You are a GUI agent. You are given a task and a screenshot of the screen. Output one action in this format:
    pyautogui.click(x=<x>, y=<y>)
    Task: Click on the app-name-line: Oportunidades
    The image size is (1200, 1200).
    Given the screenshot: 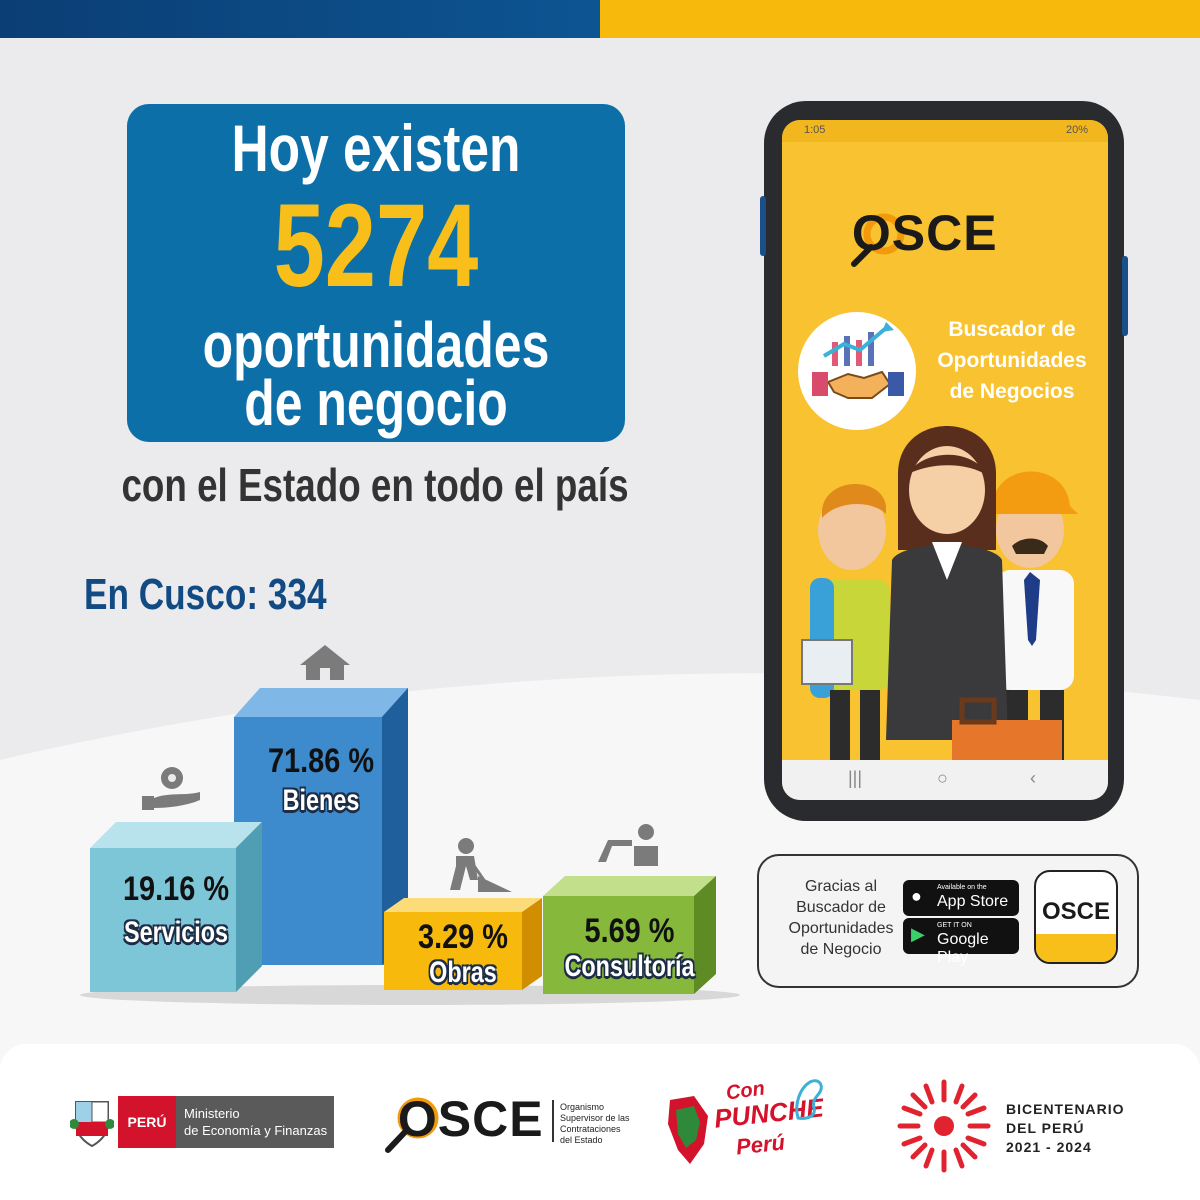 What is the action you would take?
    pyautogui.click(x=1012, y=360)
    